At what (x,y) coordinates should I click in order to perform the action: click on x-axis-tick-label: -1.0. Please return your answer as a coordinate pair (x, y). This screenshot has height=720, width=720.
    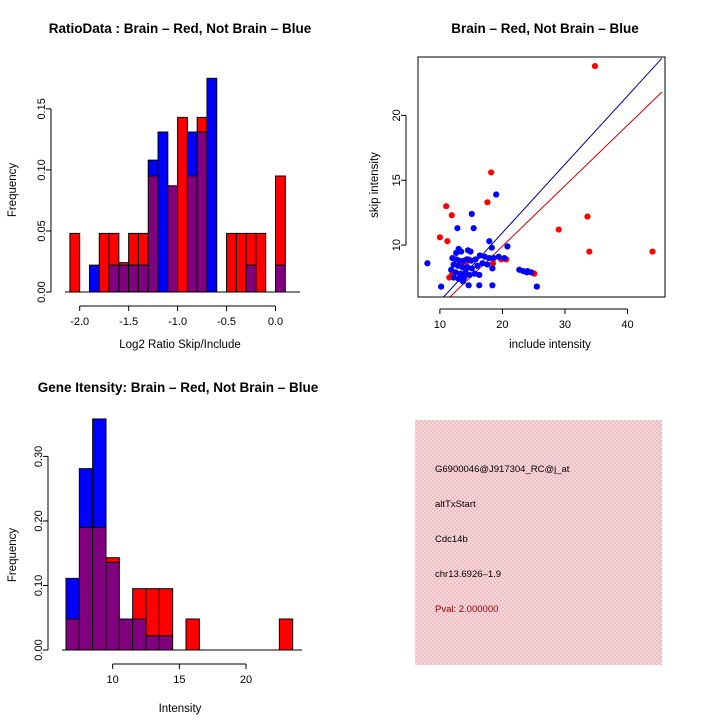
    Looking at the image, I should click on (177, 322).